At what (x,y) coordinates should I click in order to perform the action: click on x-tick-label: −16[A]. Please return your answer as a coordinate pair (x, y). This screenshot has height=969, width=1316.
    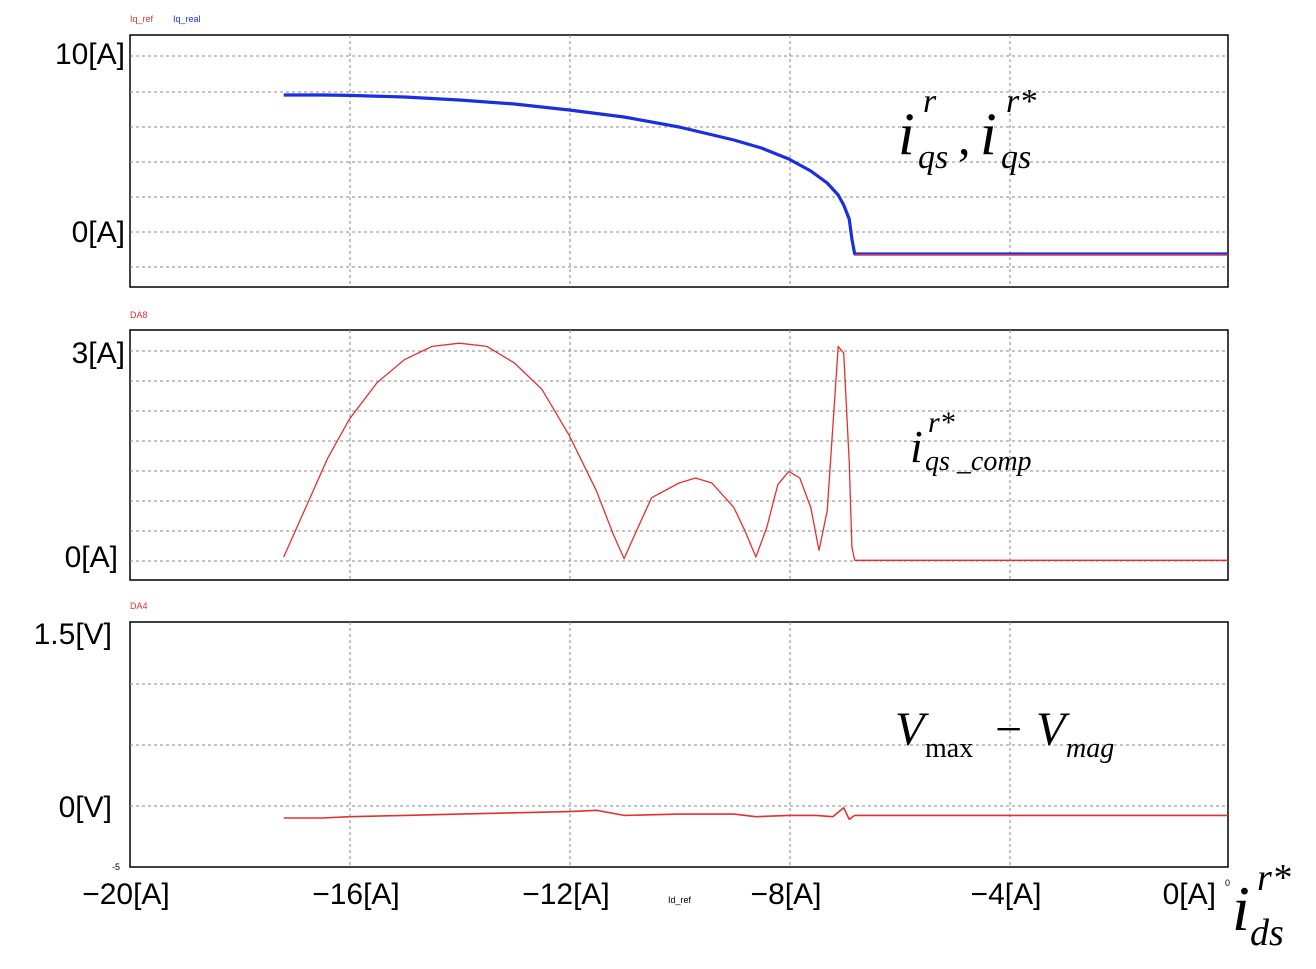
    Looking at the image, I should click on (356, 894).